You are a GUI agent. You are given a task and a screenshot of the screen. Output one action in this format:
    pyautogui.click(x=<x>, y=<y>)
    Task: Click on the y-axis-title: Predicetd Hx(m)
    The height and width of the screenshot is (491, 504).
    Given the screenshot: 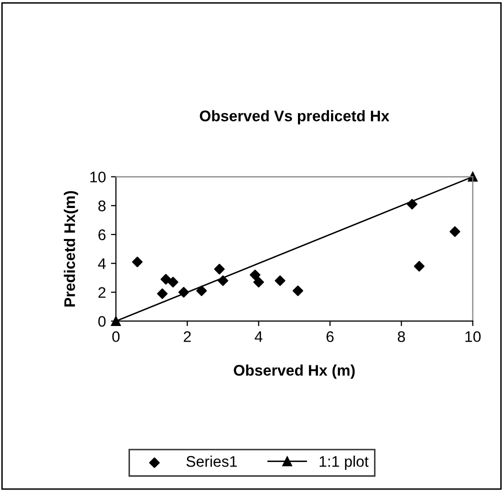 What is the action you would take?
    pyautogui.click(x=71, y=248)
    